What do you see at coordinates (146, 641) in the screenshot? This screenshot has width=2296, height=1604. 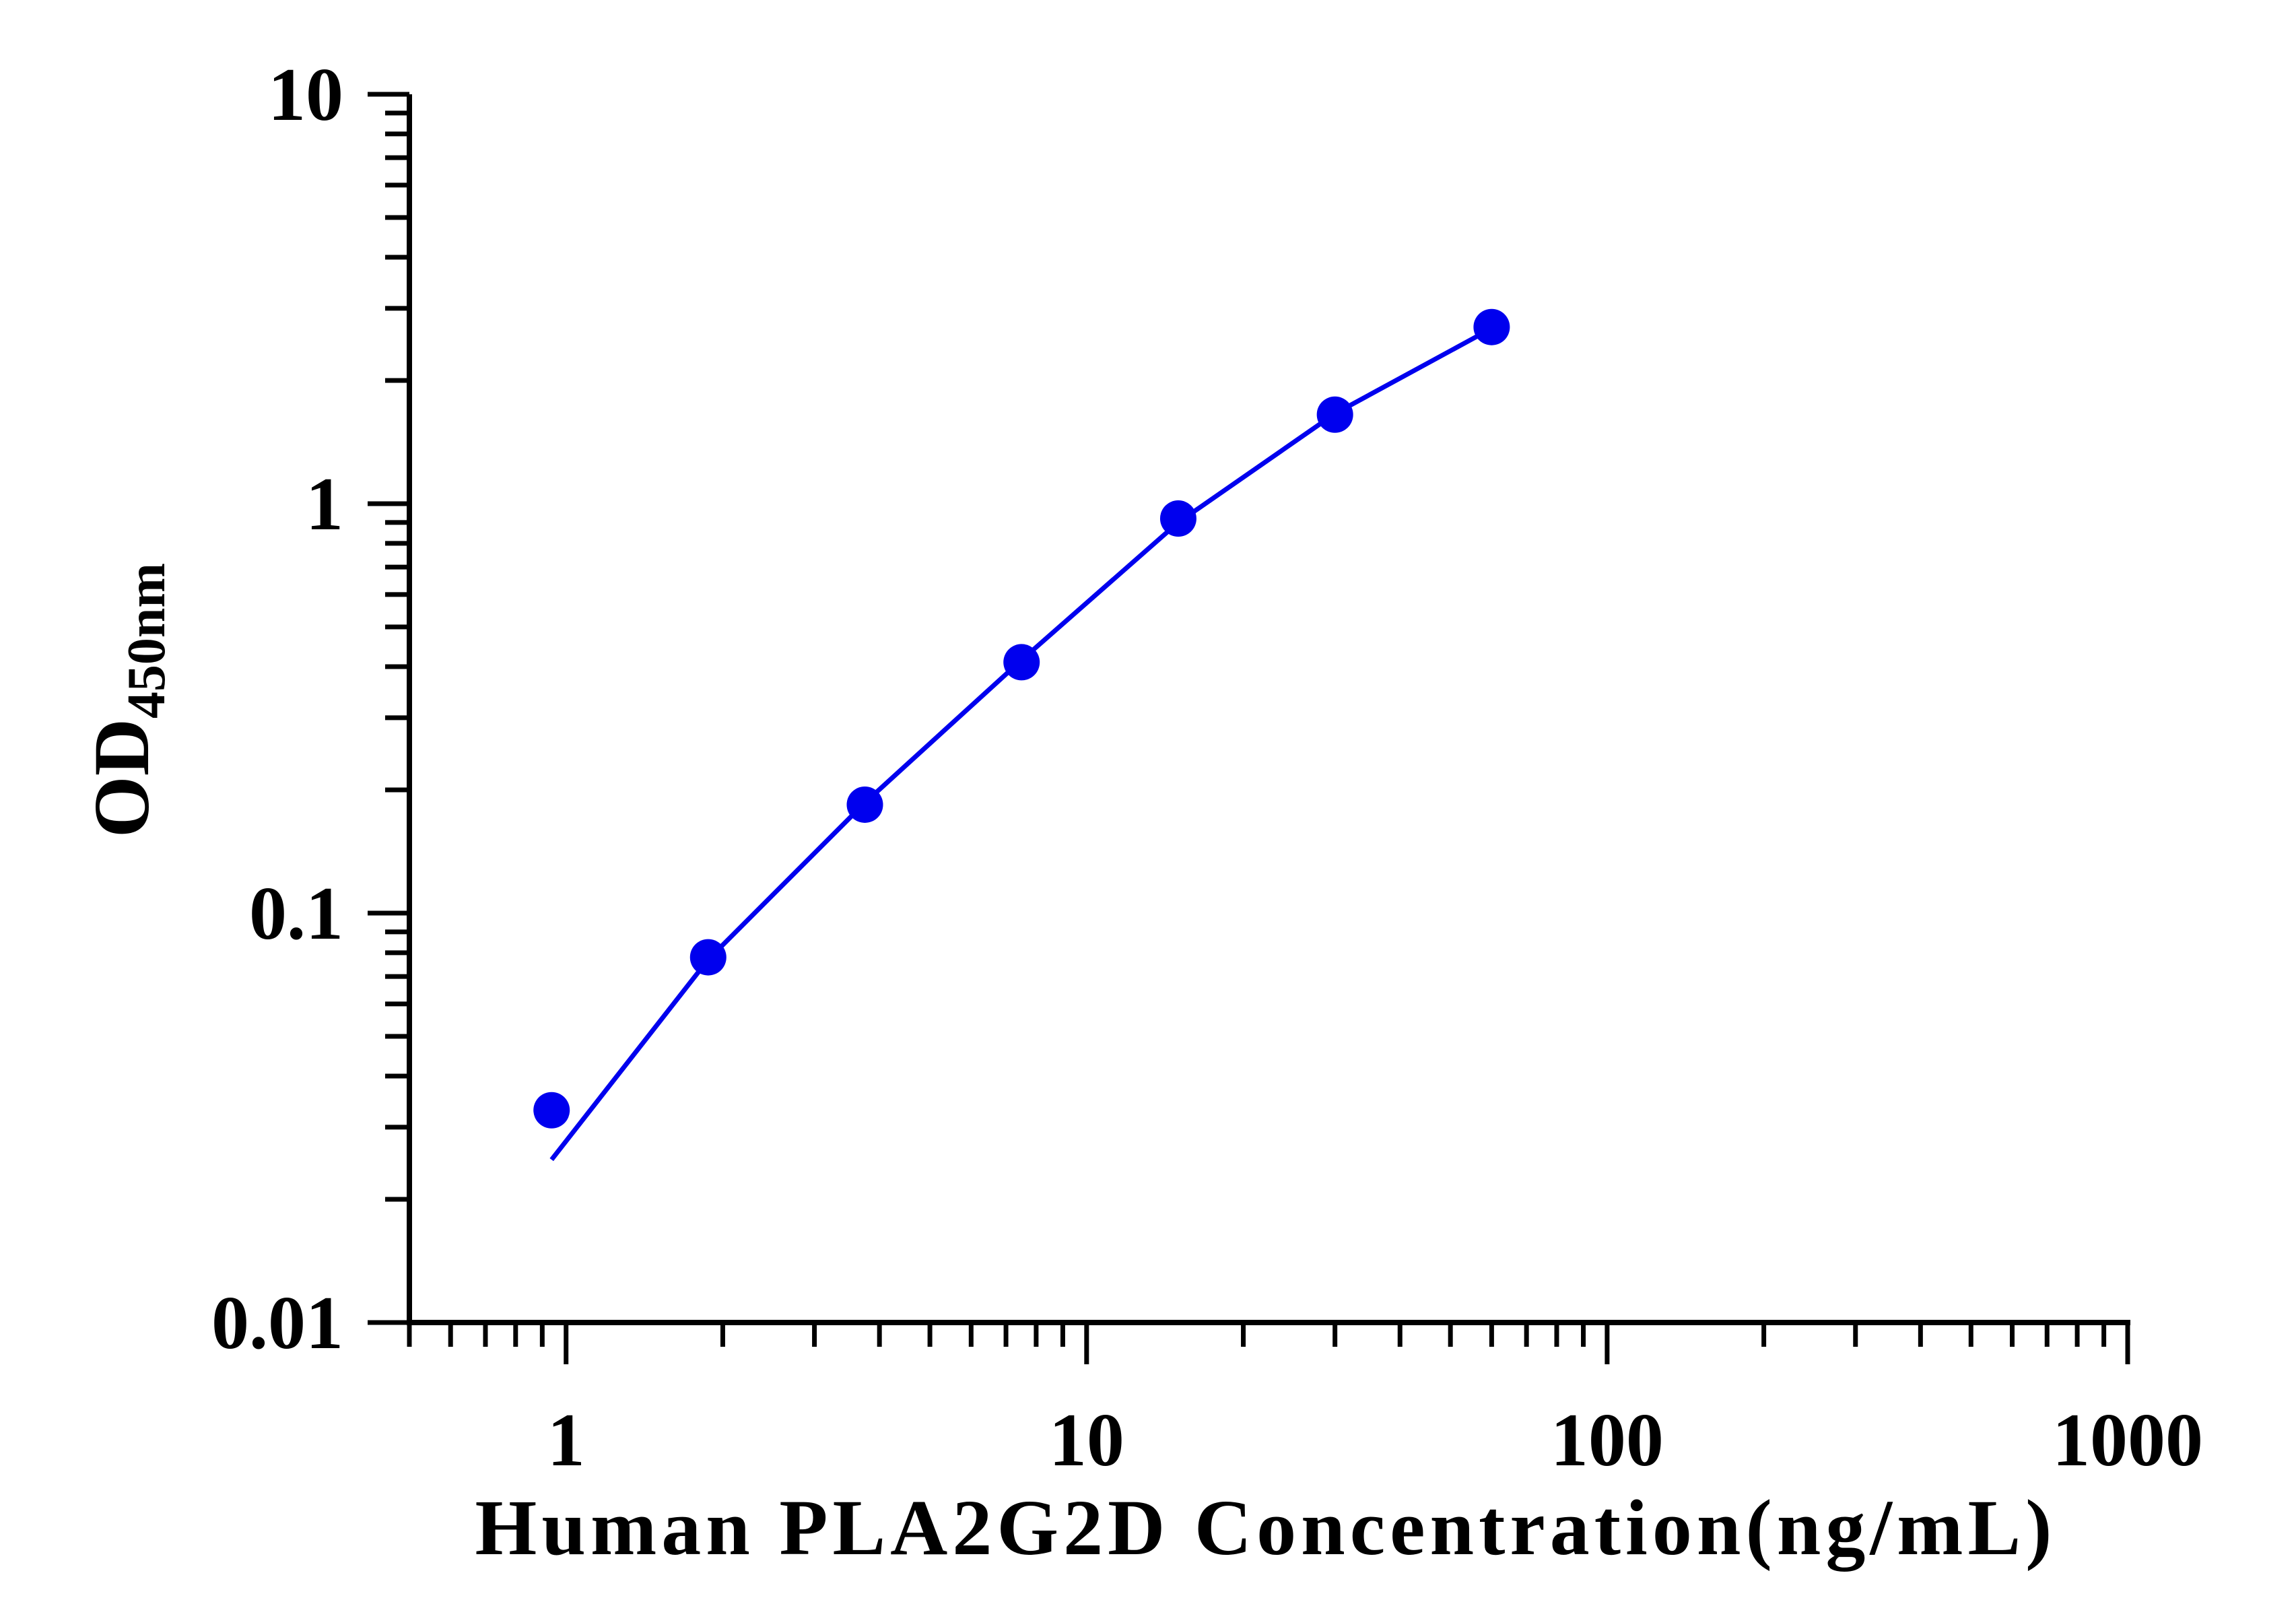 I see `y-axis-label-subscript: 450nm` at bounding box center [146, 641].